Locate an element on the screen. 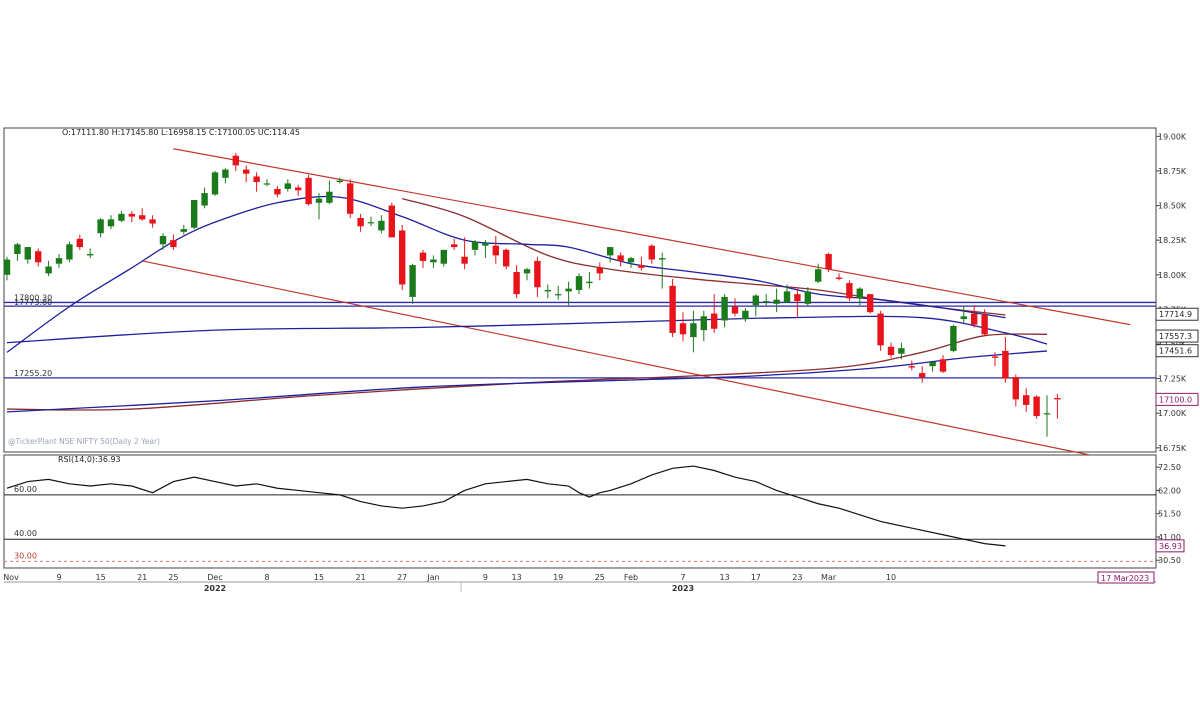 The image size is (1200, 720). rsi-tick-label: 51.50 is located at coordinates (1169, 514).